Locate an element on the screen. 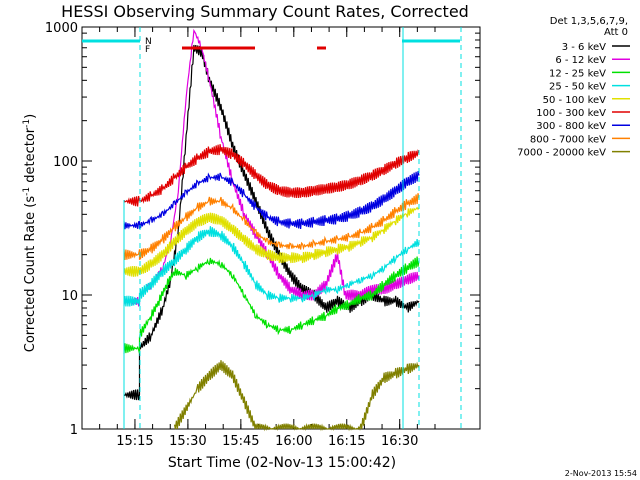  y-label-sup1: -1 is located at coordinates (27, 191).